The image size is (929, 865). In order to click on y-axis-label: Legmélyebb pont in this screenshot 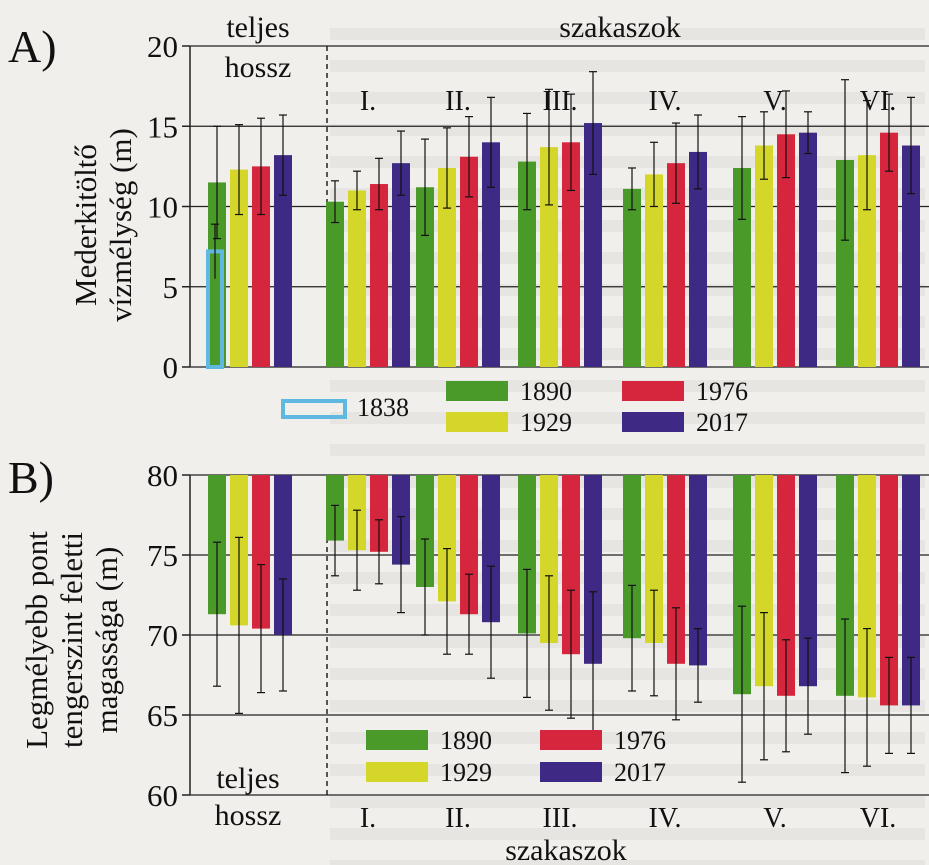, I will do `click(36, 640)`.